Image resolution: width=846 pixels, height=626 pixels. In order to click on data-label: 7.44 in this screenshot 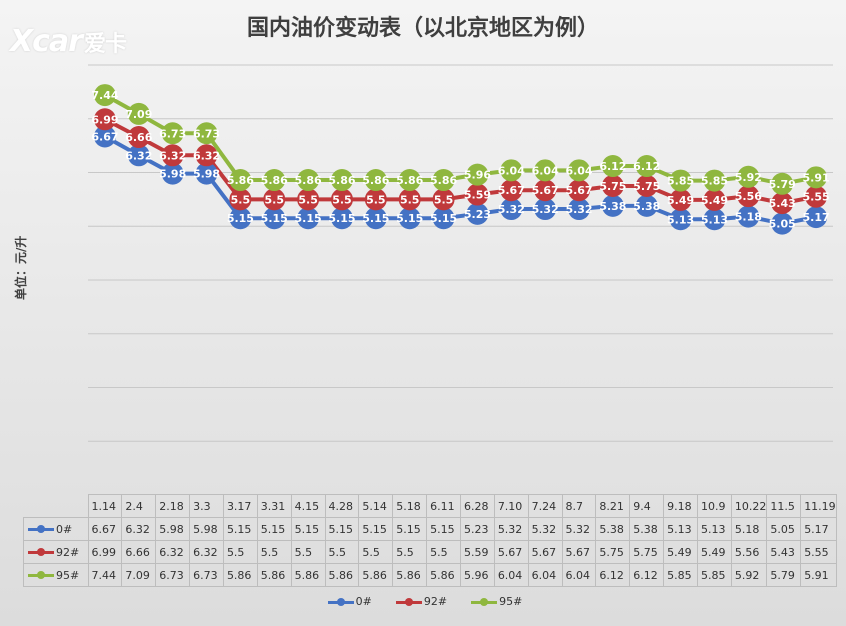, I will do `click(104, 95)`.